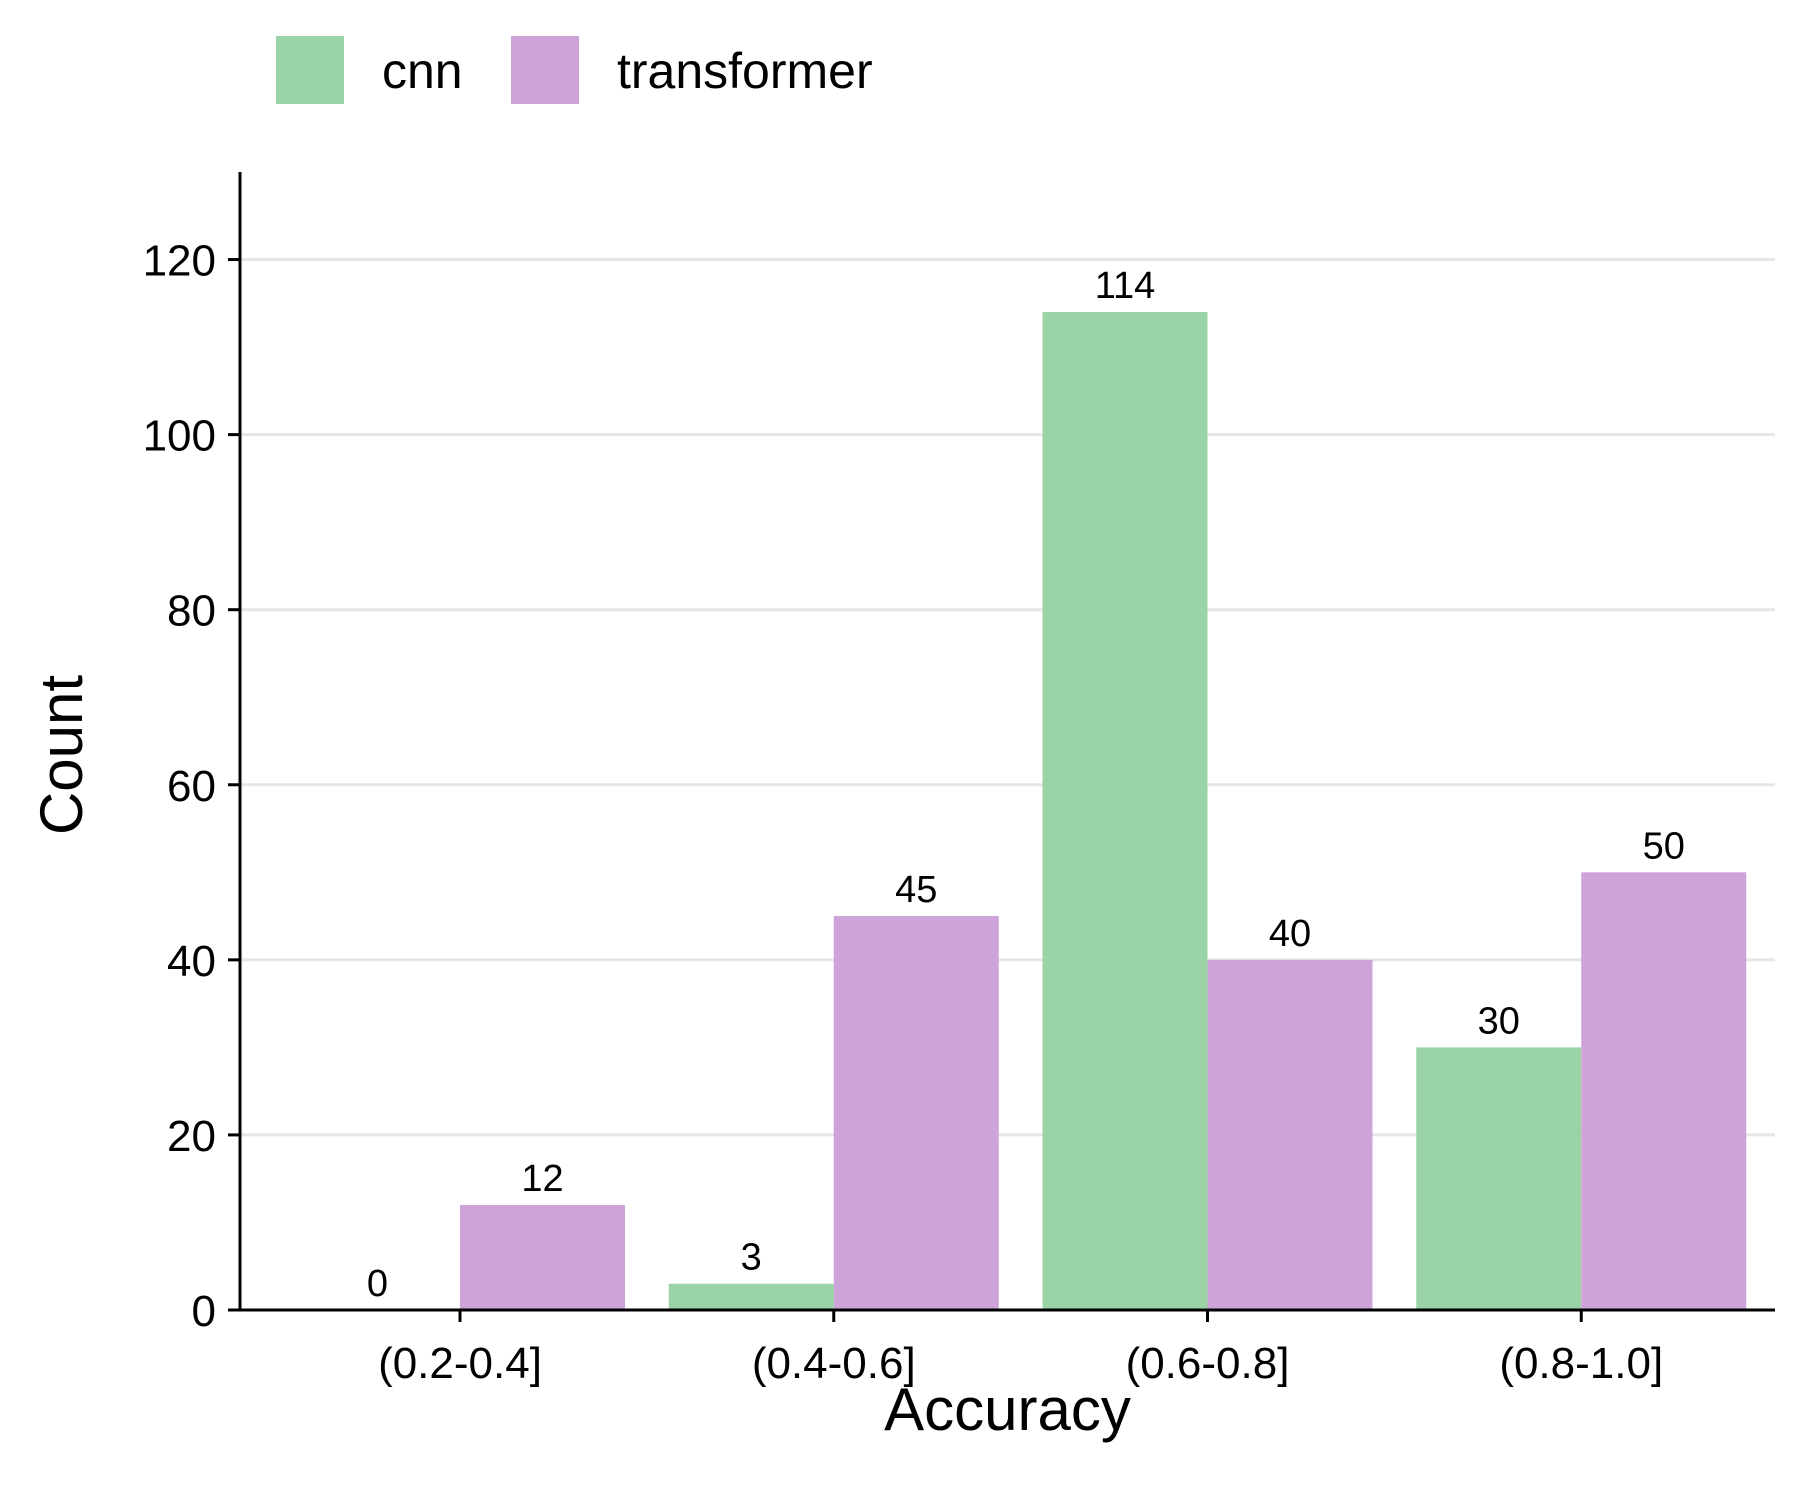 The height and width of the screenshot is (1500, 1800). I want to click on x-tick-label: (0.2-0.4], so click(460, 1363).